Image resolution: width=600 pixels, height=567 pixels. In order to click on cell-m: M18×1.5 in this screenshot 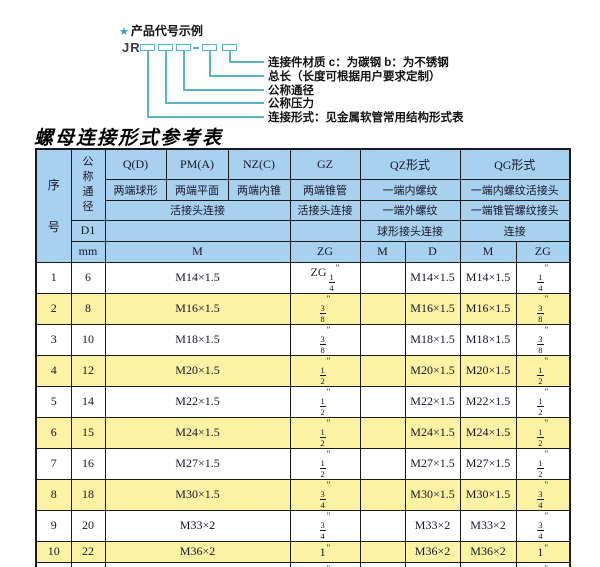, I will do `click(197, 339)`.